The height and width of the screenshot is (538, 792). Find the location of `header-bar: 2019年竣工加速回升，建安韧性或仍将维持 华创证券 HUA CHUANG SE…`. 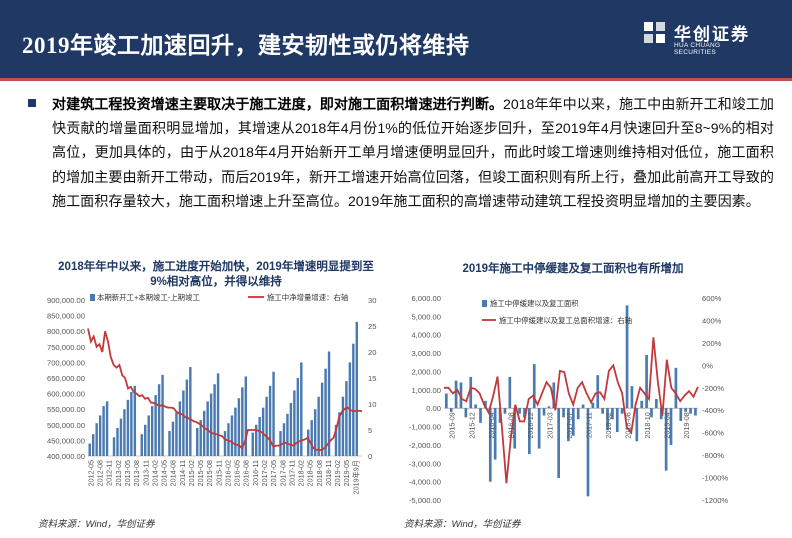

header-bar: 2019年竣工加速回升，建安韧性或仍将维持 华创证券 HUA CHUANG SE… is located at coordinates (396, 39).